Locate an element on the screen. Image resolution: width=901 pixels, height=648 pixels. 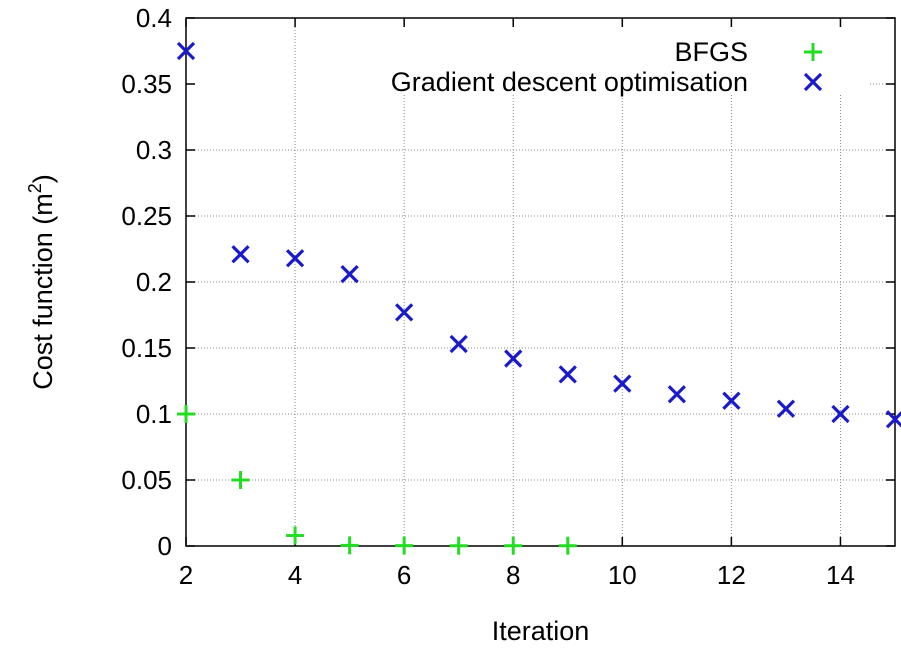
y-tick-label: 0.35 is located at coordinates (146, 84).